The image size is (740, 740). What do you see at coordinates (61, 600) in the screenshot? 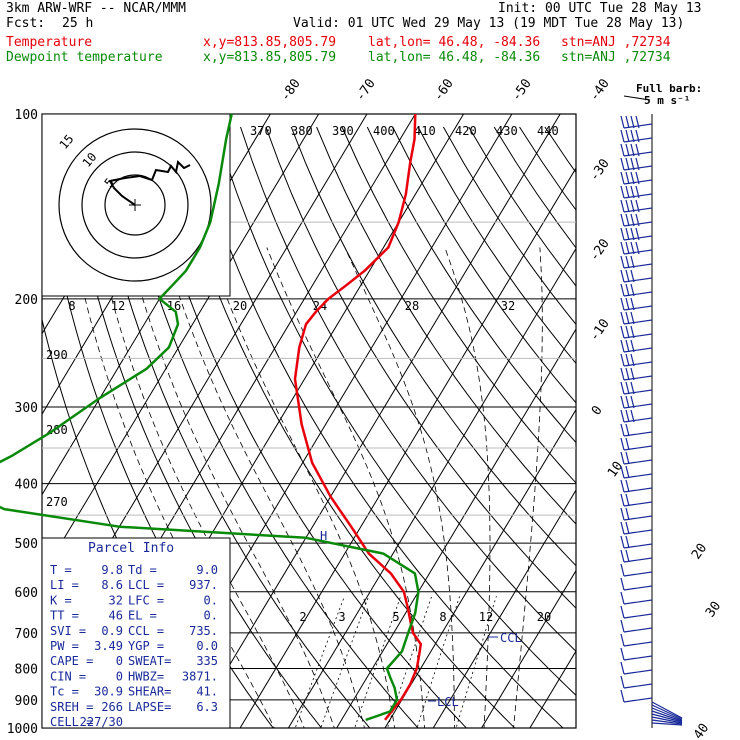
I see `parcel-info-value: K =` at bounding box center [61, 600].